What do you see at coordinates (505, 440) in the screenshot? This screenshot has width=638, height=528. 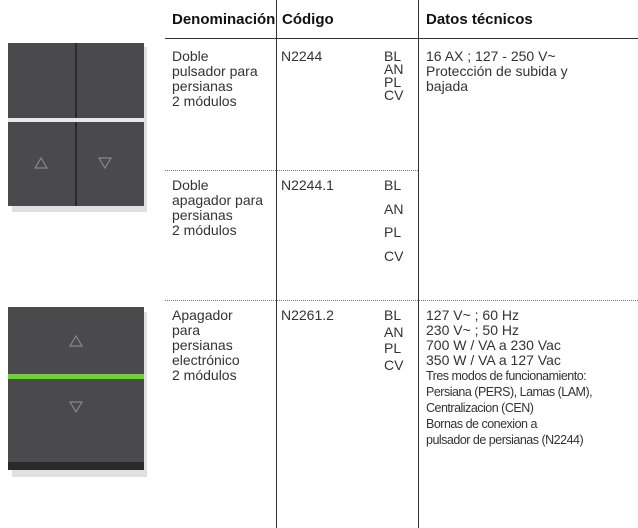 I see `spec: pulsador de persianas (N2244)` at bounding box center [505, 440].